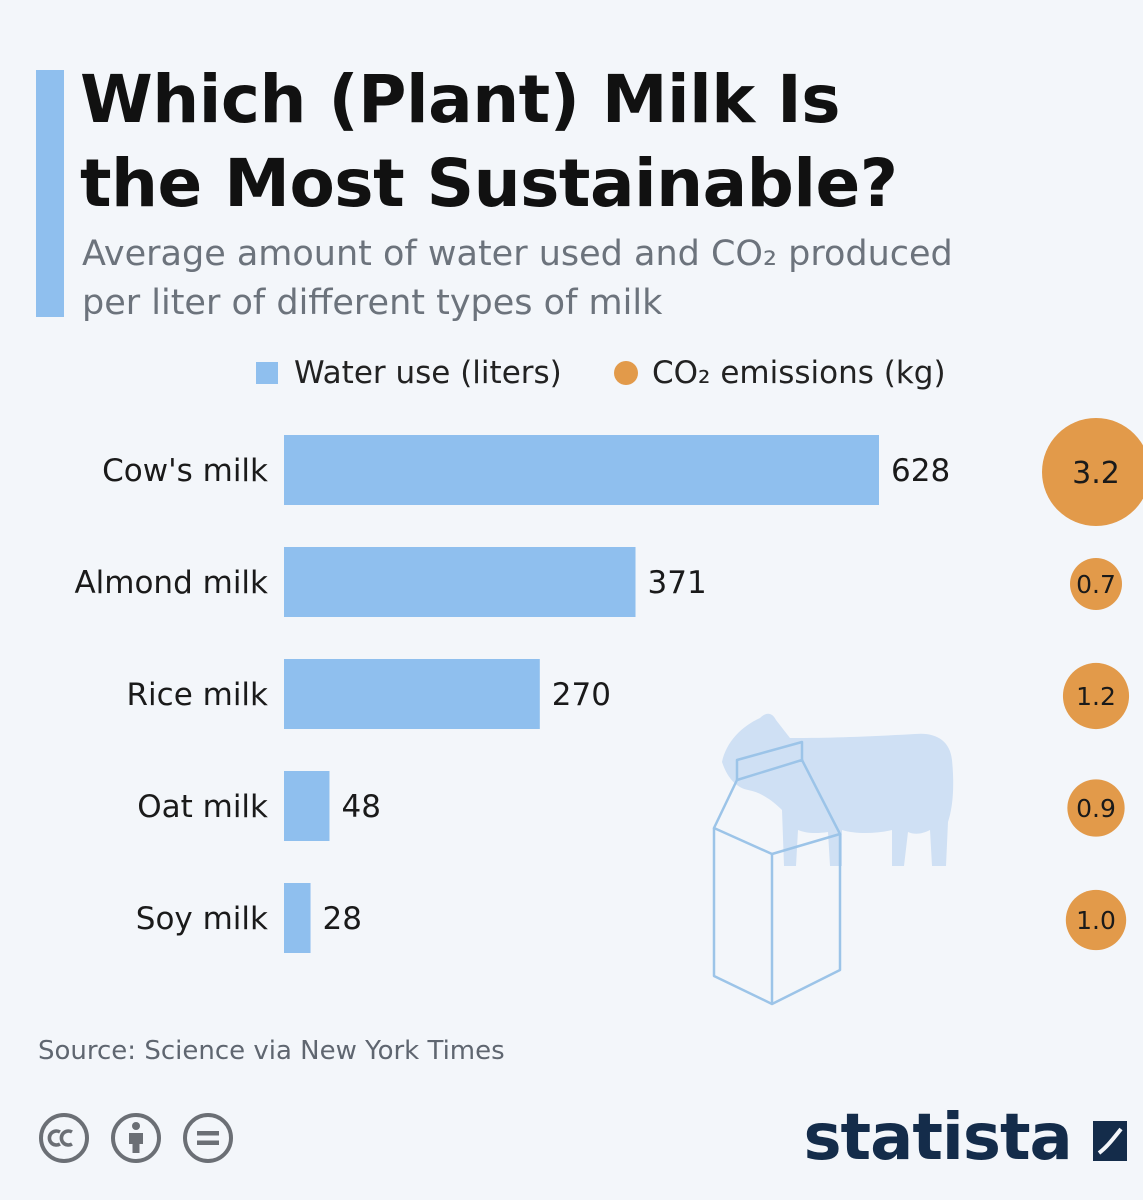  I want to click on brand-name: statista, so click(937, 1138).